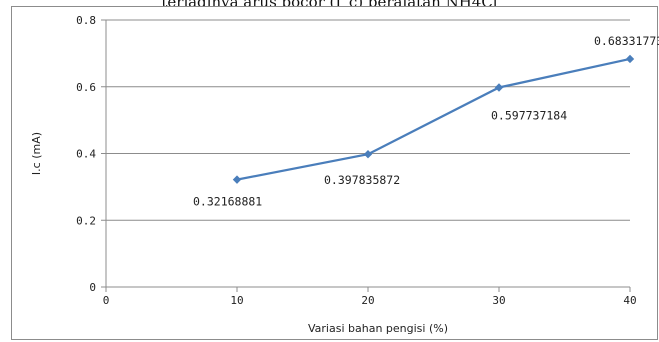  Describe the element at coordinates (92, 287) in the screenshot. I see `y-tick-label: 0` at that location.